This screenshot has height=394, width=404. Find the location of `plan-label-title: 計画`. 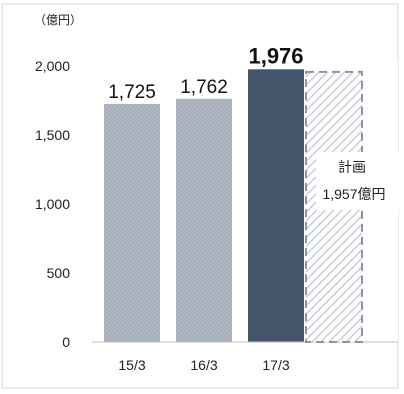

plan-label-title: 計画 is located at coordinates (352, 167).